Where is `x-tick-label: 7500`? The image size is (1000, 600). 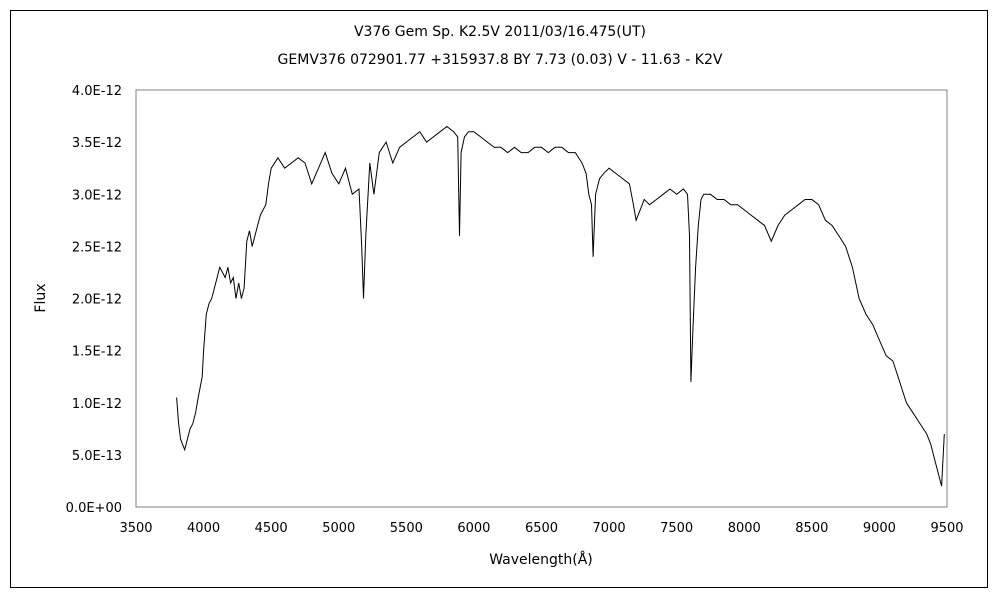 x-tick-label: 7500 is located at coordinates (676, 528).